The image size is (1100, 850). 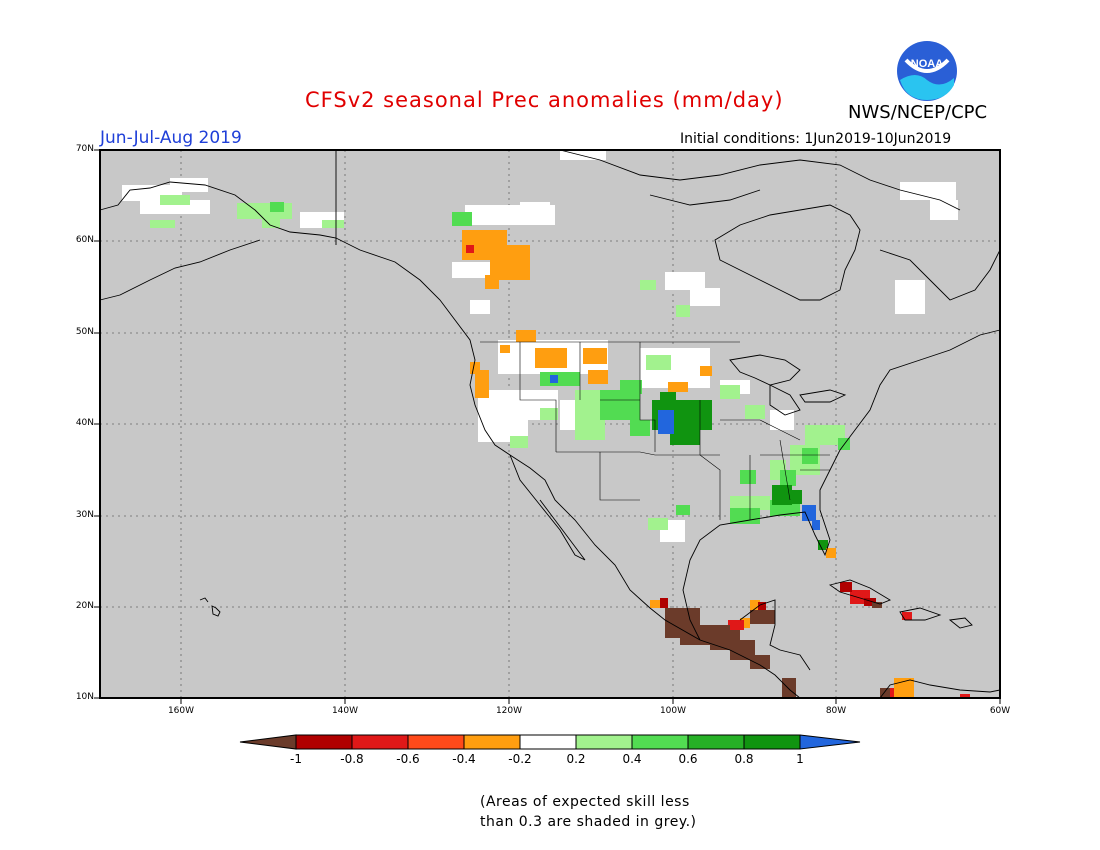 I want to click on agency-label: NWS/NCEP/CPC, so click(x=918, y=112).